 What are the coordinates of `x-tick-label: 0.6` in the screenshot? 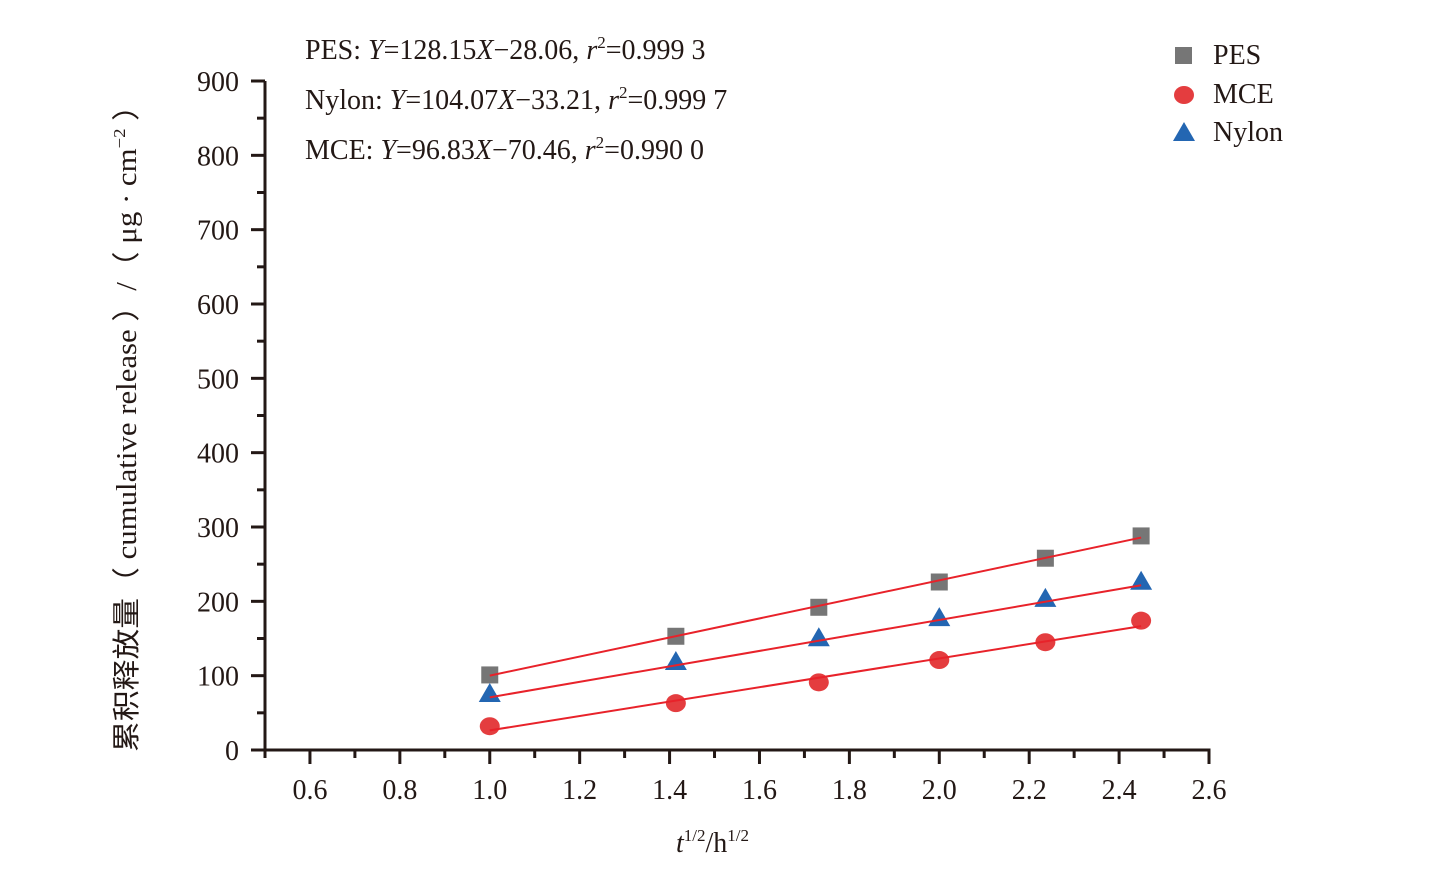 It's located at (309, 790).